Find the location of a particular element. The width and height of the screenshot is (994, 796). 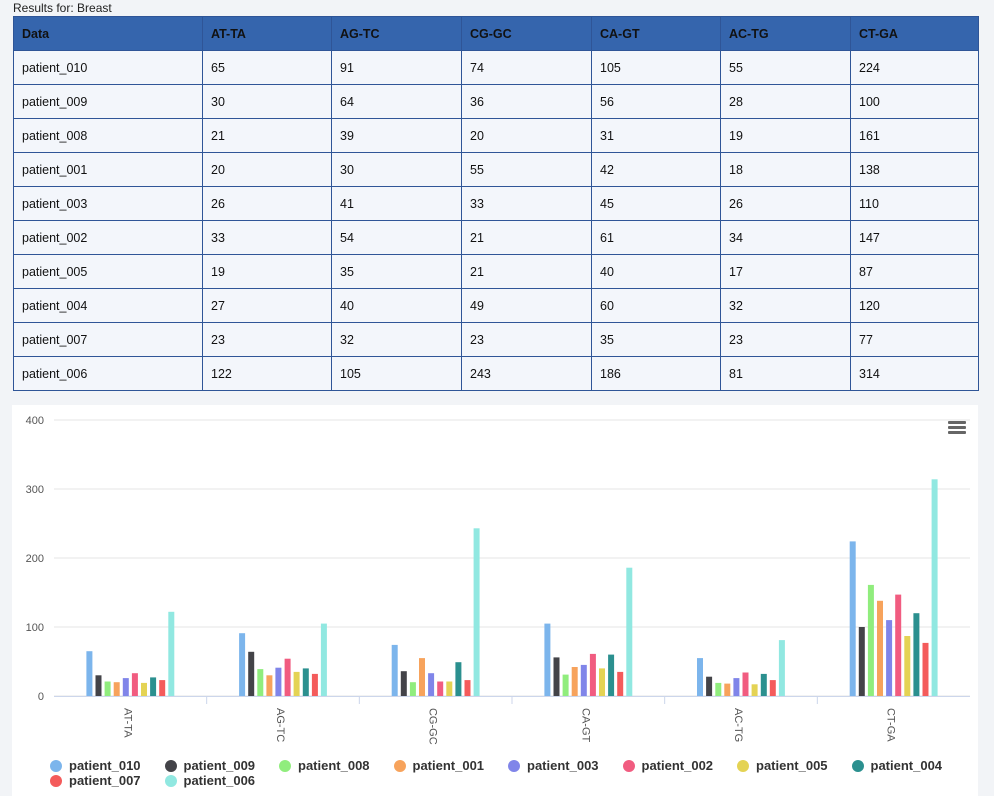

value-cell: 49 is located at coordinates (526, 305).